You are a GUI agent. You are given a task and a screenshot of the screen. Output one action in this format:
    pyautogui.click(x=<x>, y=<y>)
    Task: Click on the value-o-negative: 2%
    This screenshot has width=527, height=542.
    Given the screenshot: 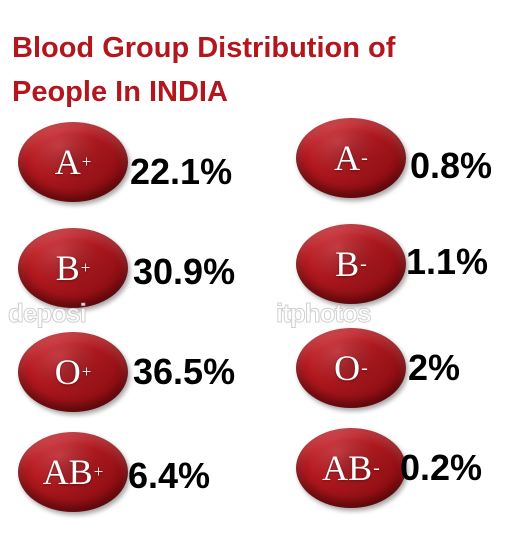 What is the action you would take?
    pyautogui.click(x=434, y=367)
    